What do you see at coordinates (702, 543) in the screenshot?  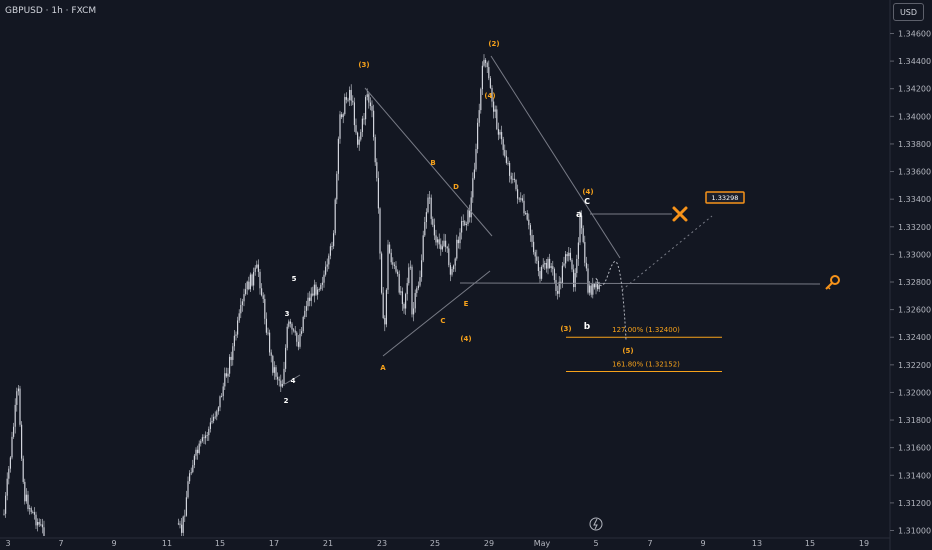 I see `time-tick-label: 9` at bounding box center [702, 543].